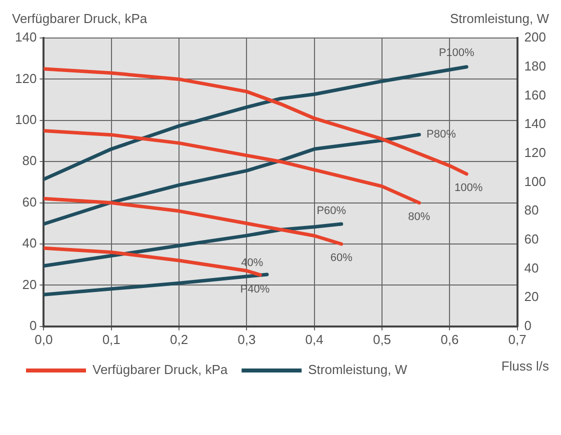 The height and width of the screenshot is (435, 561). What do you see at coordinates (29, 160) in the screenshot?
I see `y-tick-label: 80` at bounding box center [29, 160].